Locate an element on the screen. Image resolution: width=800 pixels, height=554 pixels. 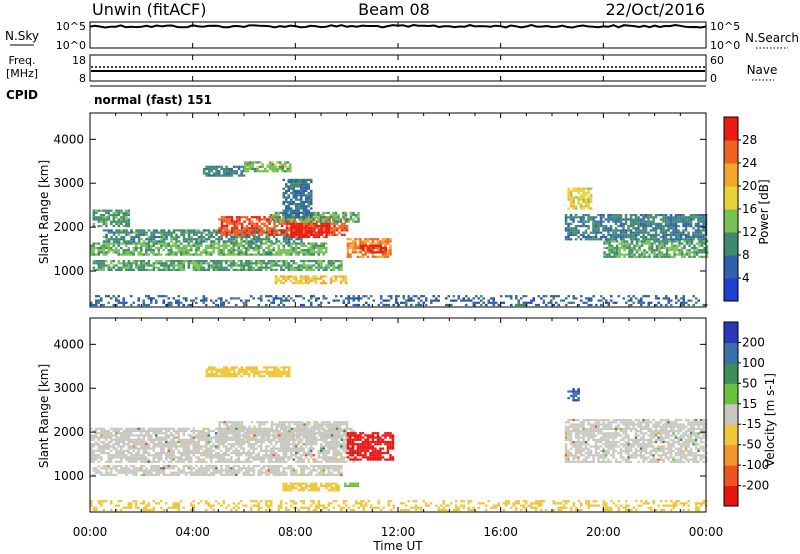
freq-panel: Freq. [MHz] 18 8 60 0 Nave is located at coordinates (391, 69).